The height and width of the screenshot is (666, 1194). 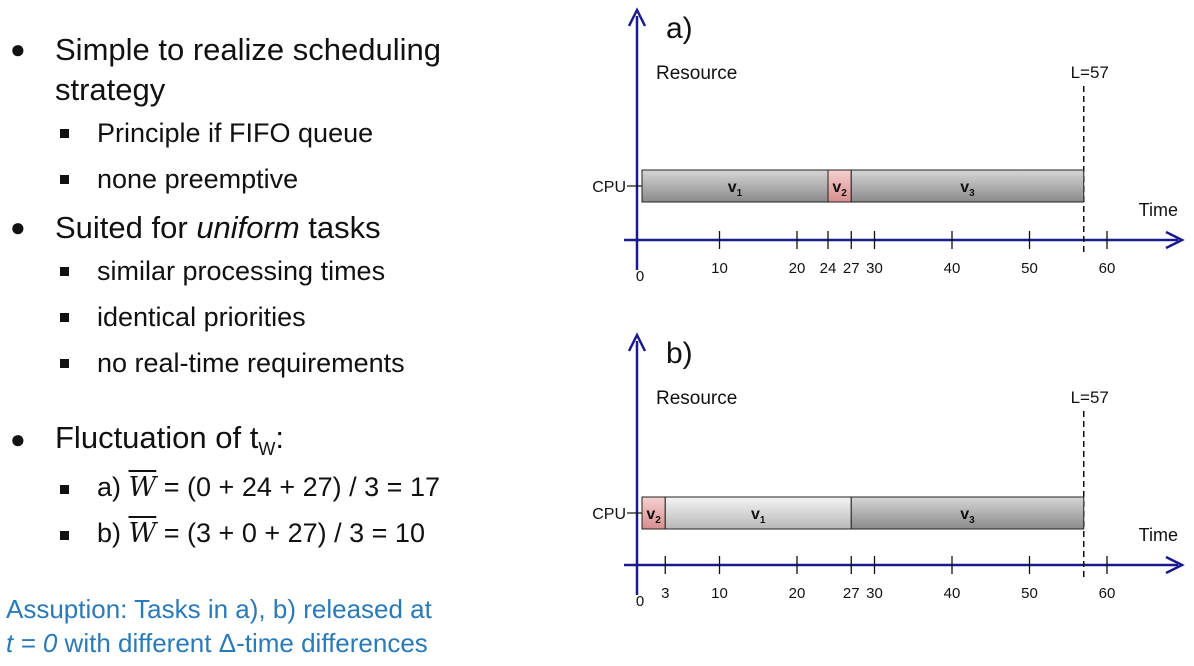 I want to click on bullet-1-sub-2: none preemptive, so click(x=198, y=179).